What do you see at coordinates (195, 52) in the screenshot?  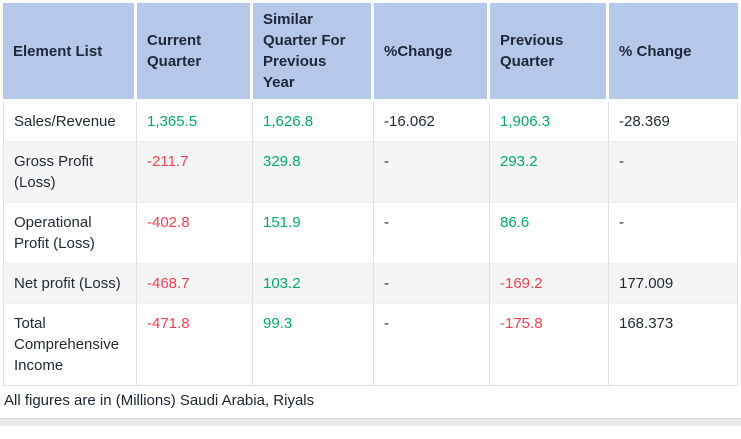 I see `col-header-current-quarter: Current Quarter` at bounding box center [195, 52].